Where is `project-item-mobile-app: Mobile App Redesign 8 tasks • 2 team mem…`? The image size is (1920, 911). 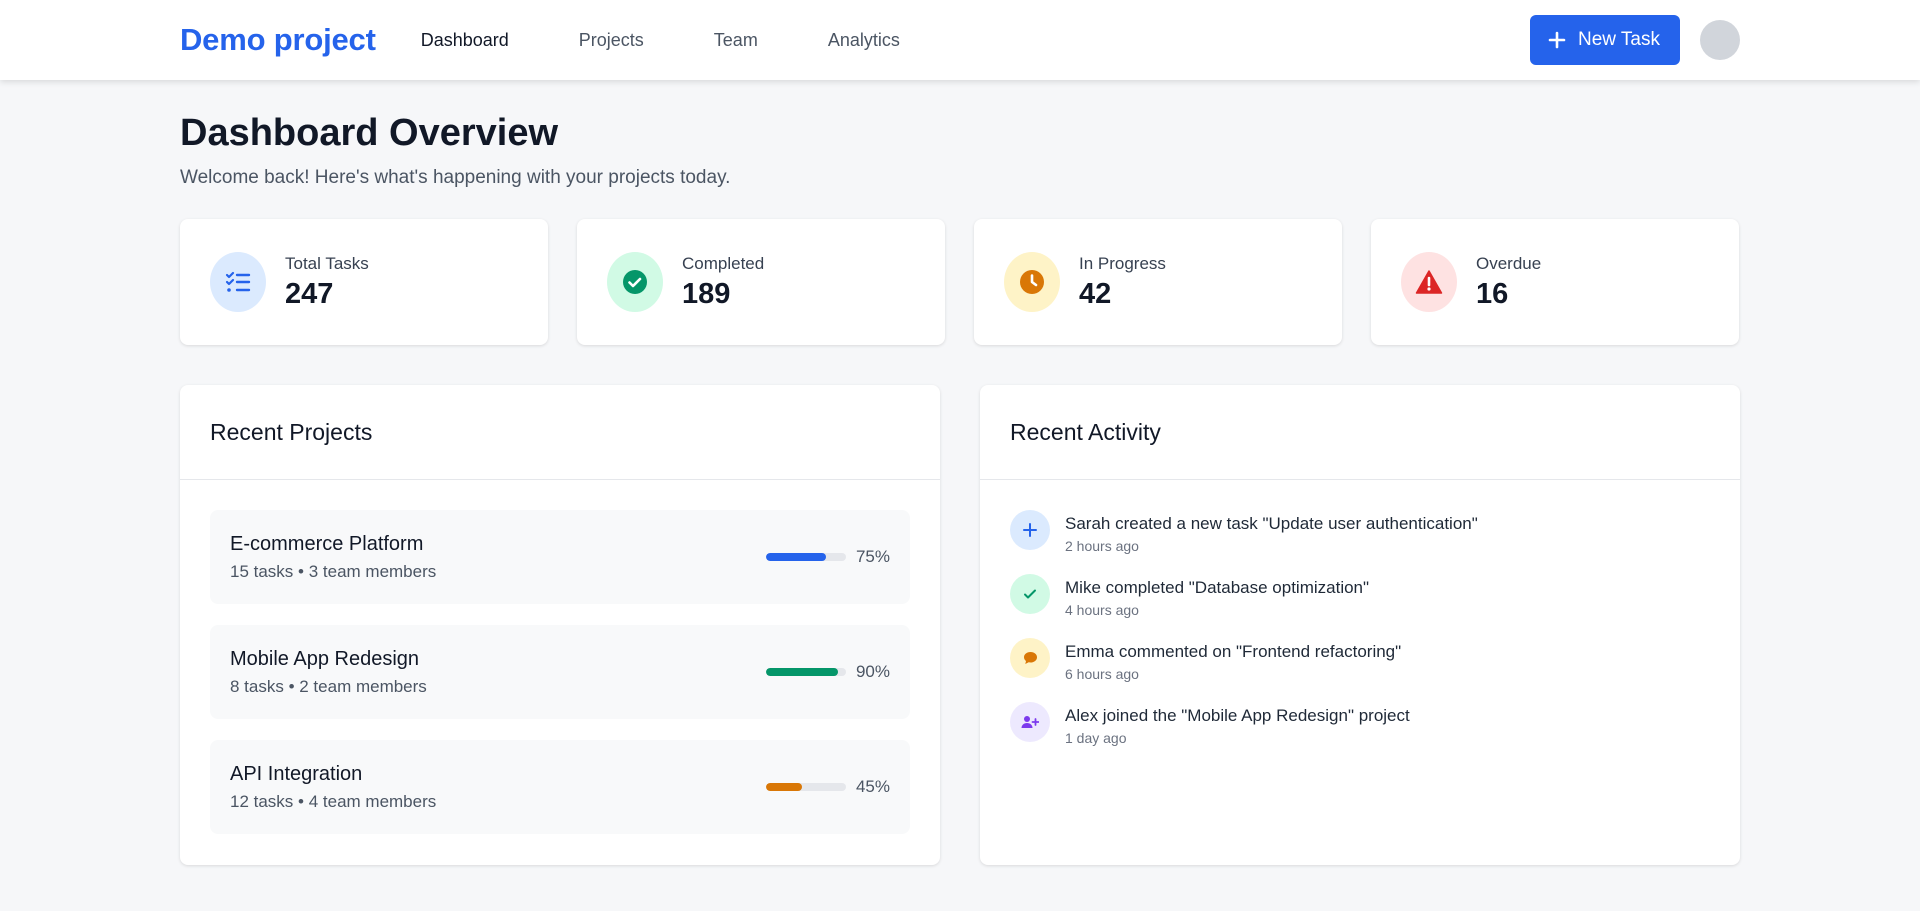
project-item-mobile-app: Mobile App Redesign 8 tasks • 2 team mem… is located at coordinates (560, 672).